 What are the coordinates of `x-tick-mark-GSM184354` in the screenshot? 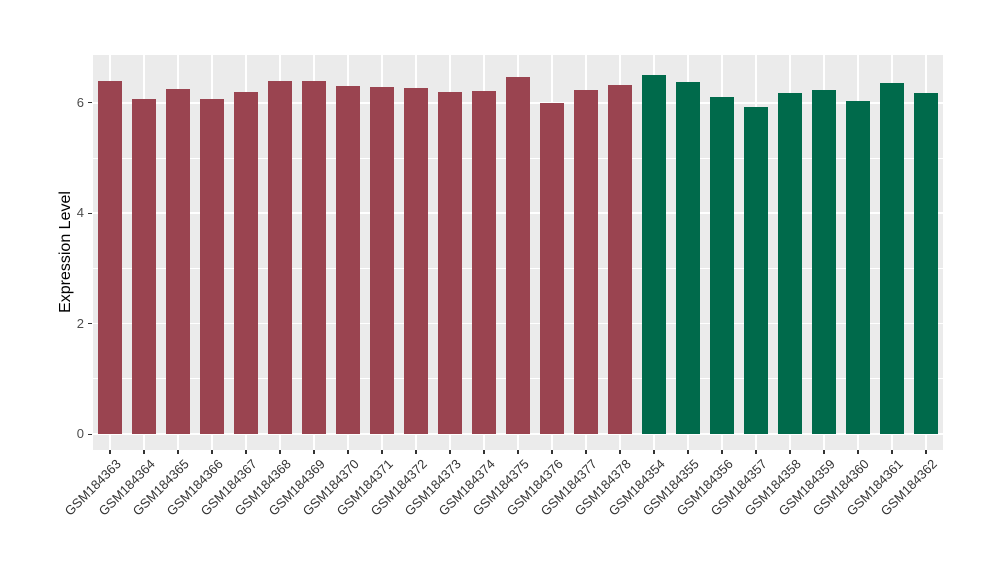 It's located at (654, 452).